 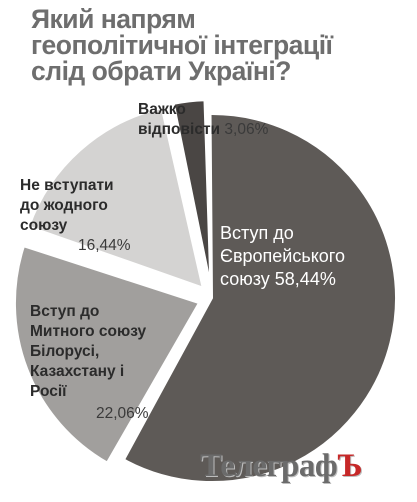 I want to click on label-hard-value: 3,06%, so click(x=246, y=129).